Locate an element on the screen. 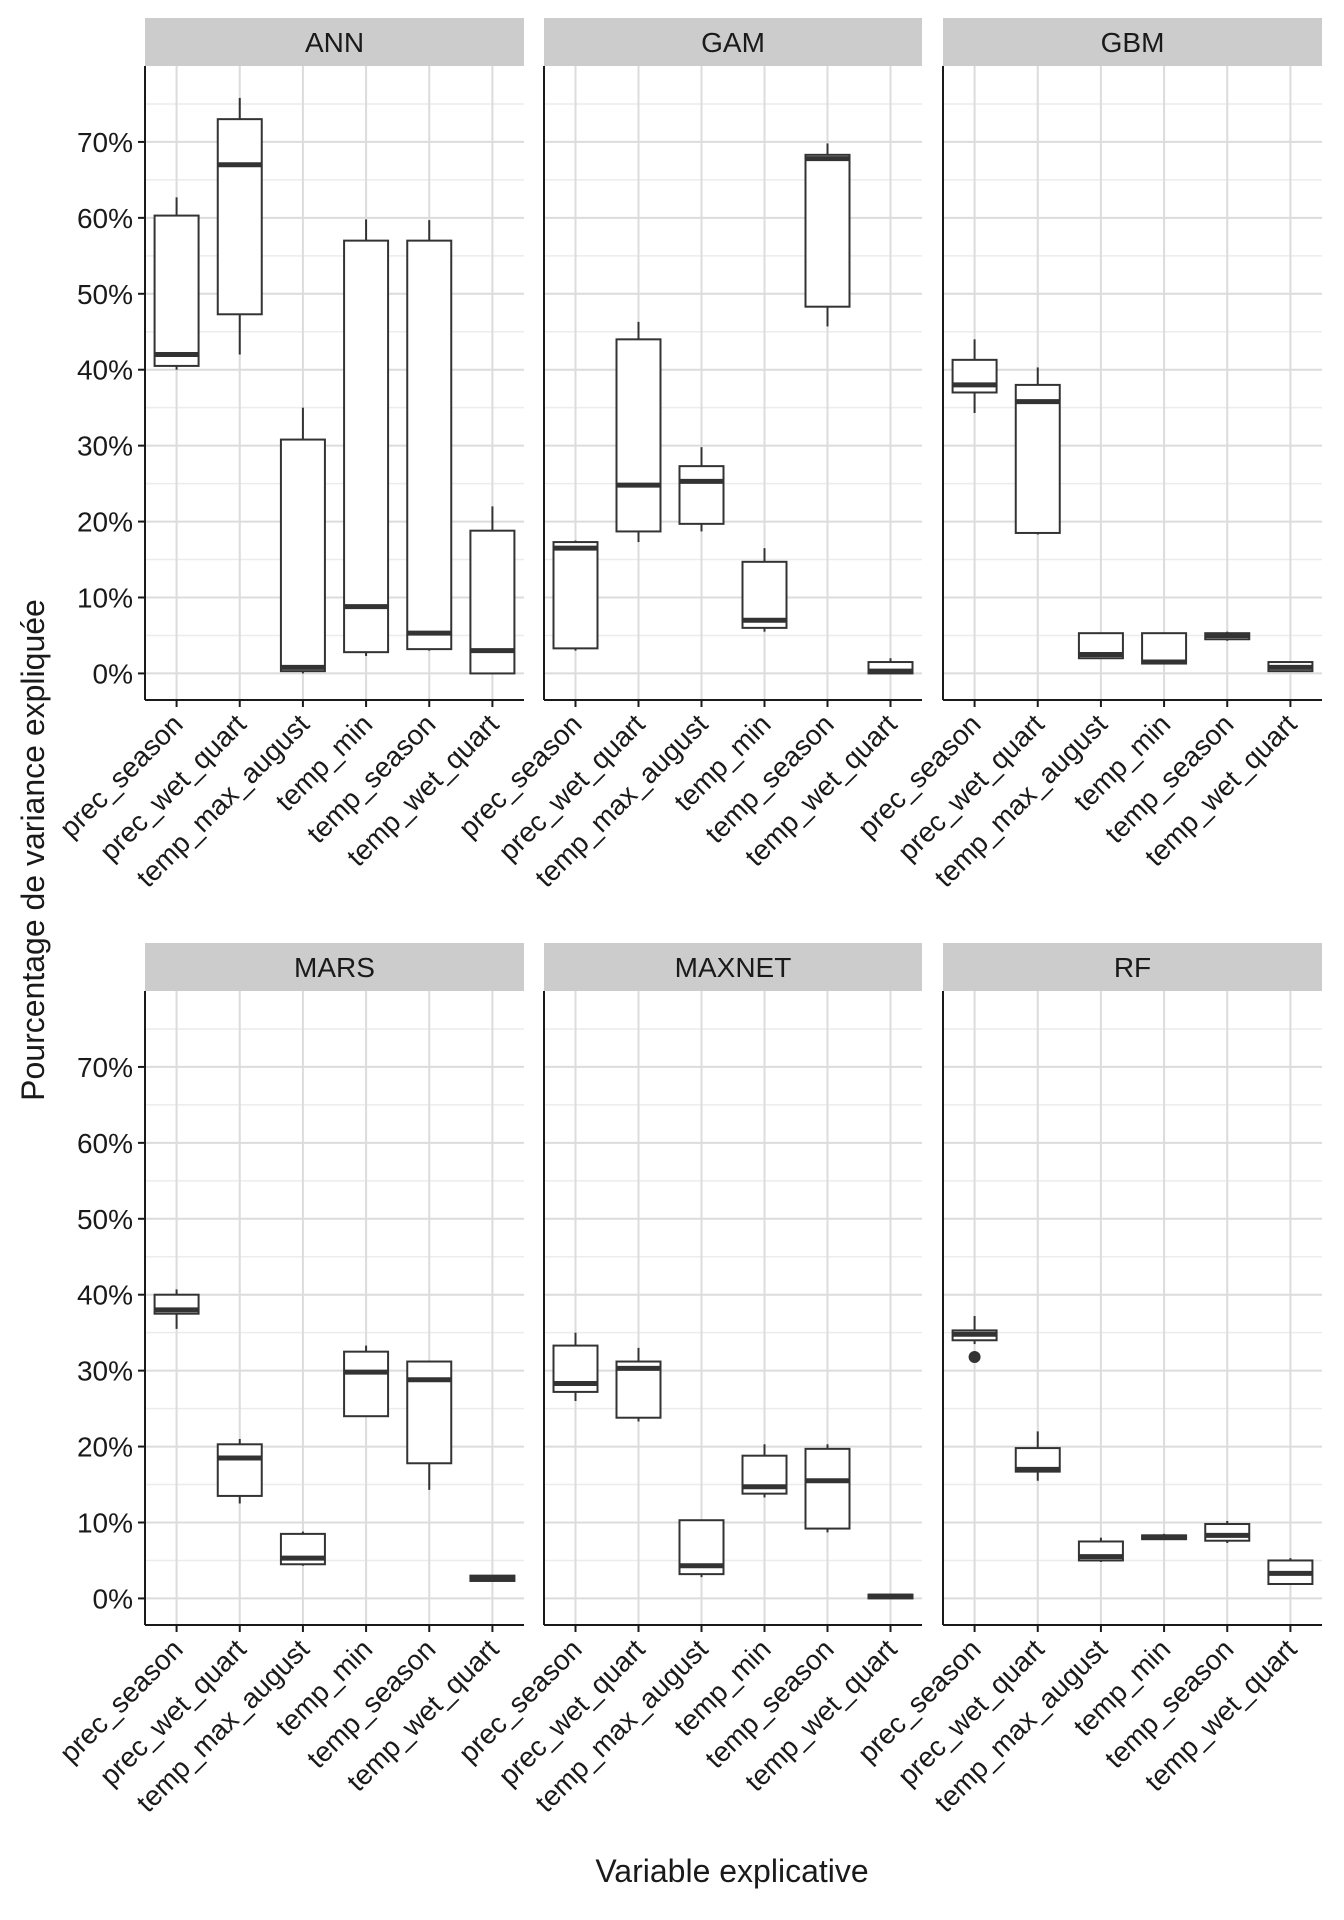 The width and height of the screenshot is (1344, 1920). facet-title: GAM is located at coordinates (733, 42).